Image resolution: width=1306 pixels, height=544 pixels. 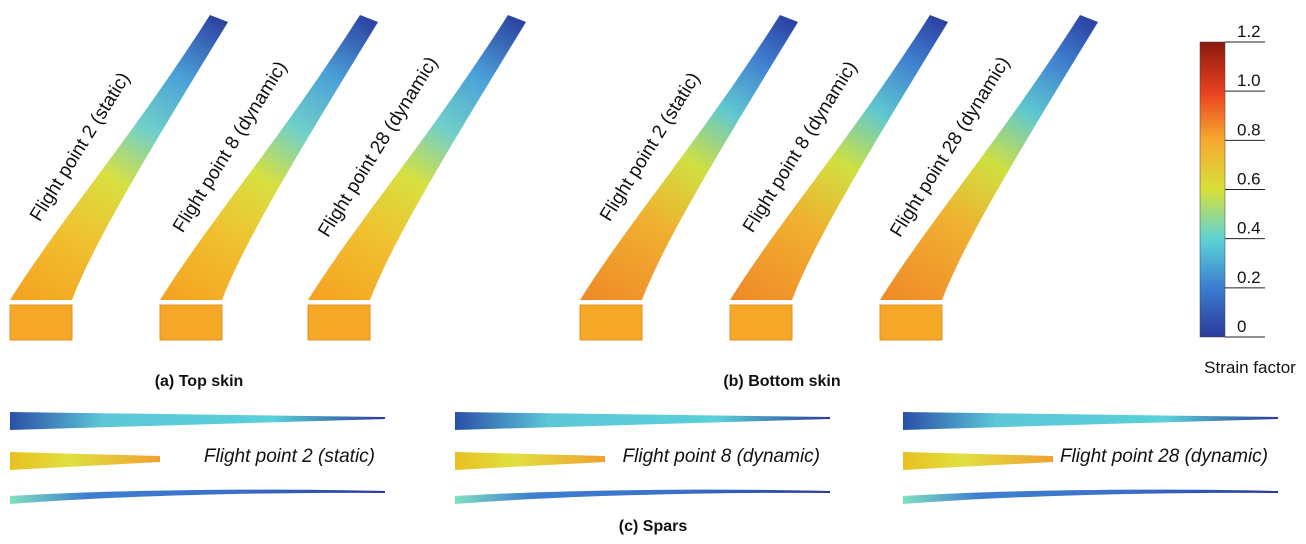 What do you see at coordinates (1249, 31) in the screenshot?
I see `colorbar-tick-label: 1.2` at bounding box center [1249, 31].